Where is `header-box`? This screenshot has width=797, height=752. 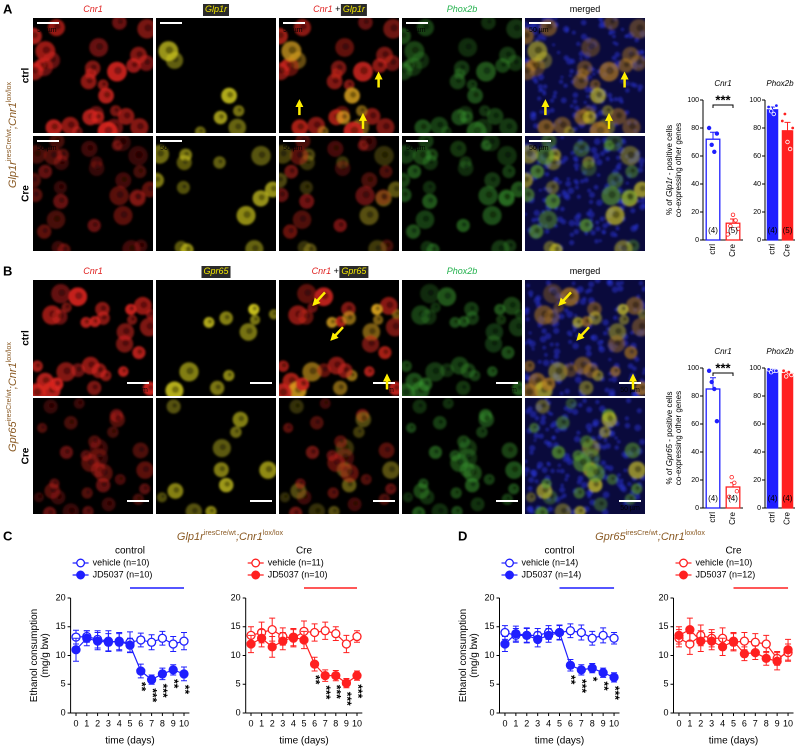 header-box is located at coordinates (353, 10).